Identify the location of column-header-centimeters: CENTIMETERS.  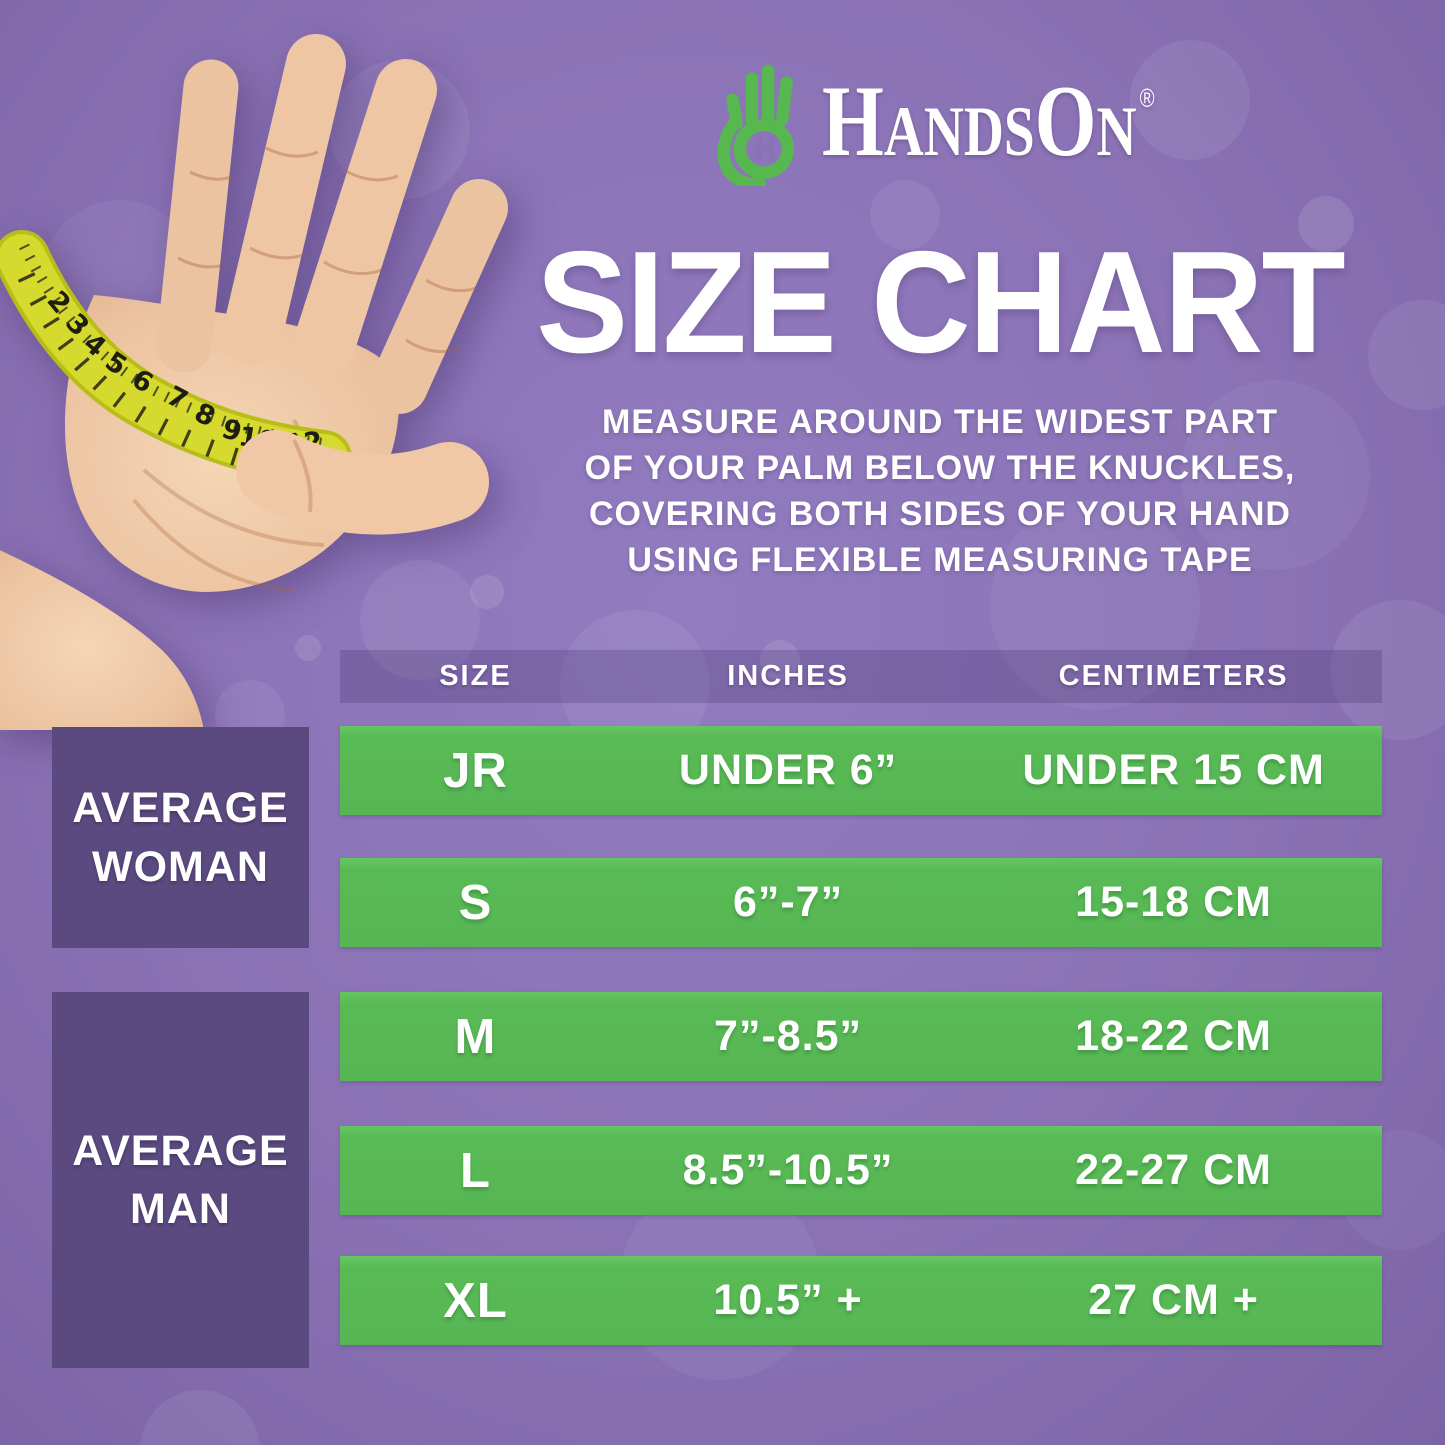
(1173, 676).